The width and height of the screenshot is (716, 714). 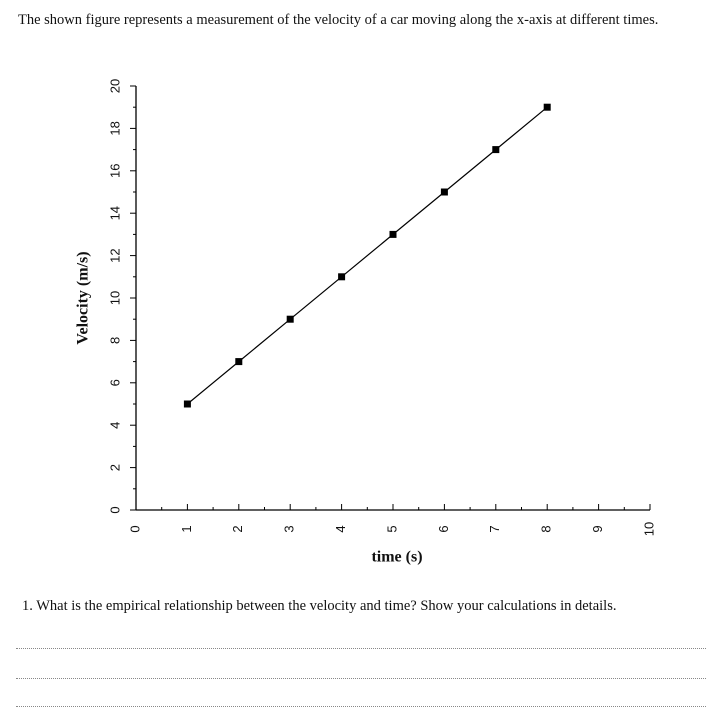 I want to click on x-tick-label: 10, so click(x=648, y=529).